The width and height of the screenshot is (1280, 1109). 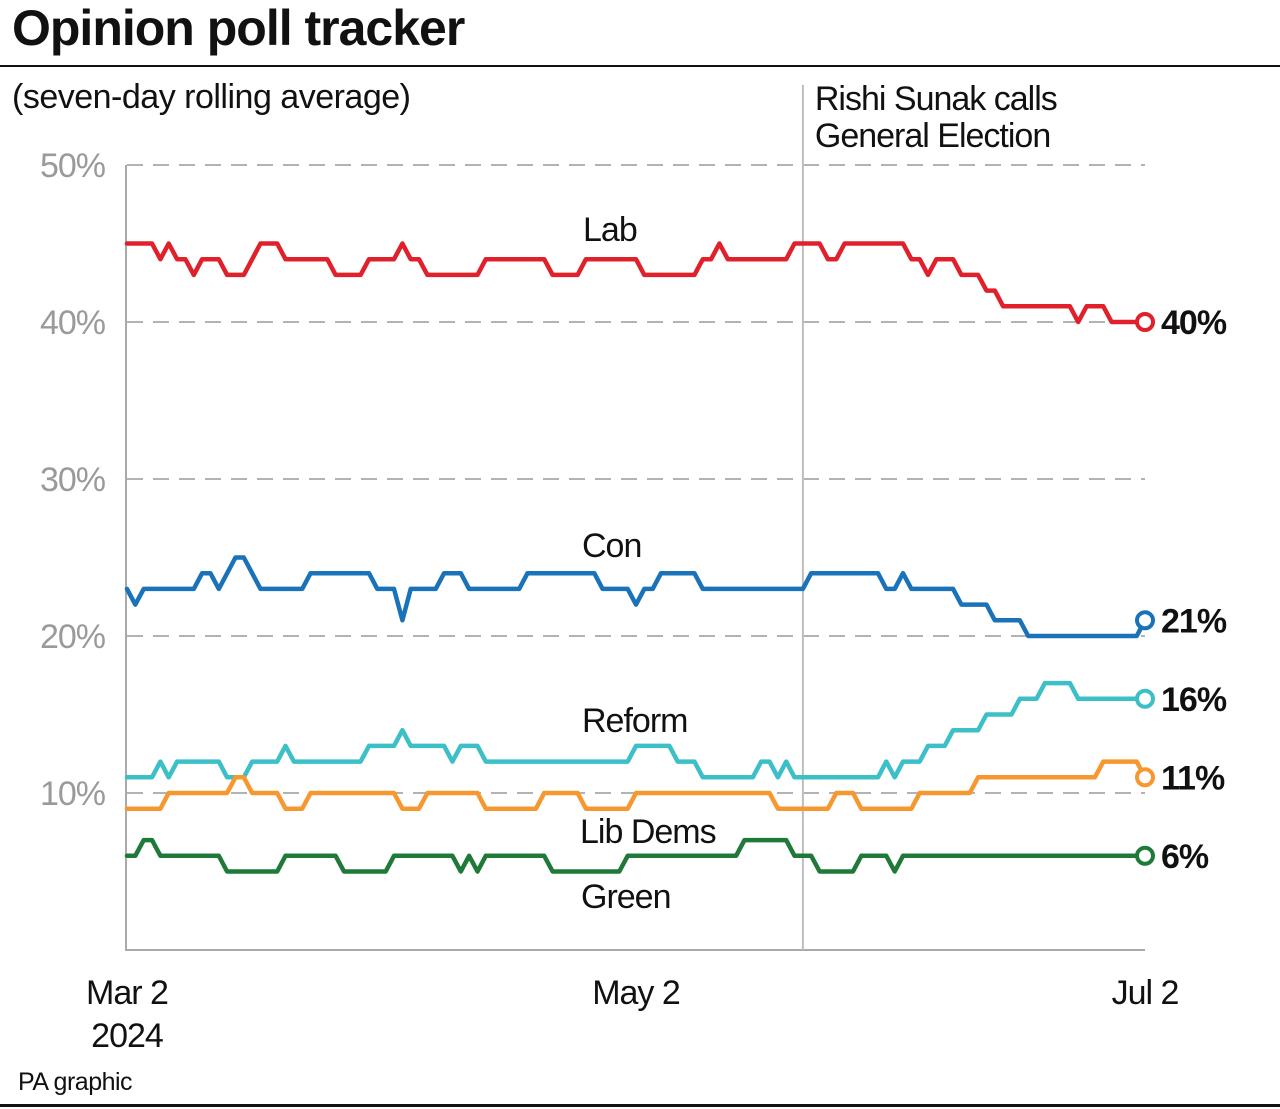 I want to click on y-tick-label: 40%, so click(x=73, y=323).